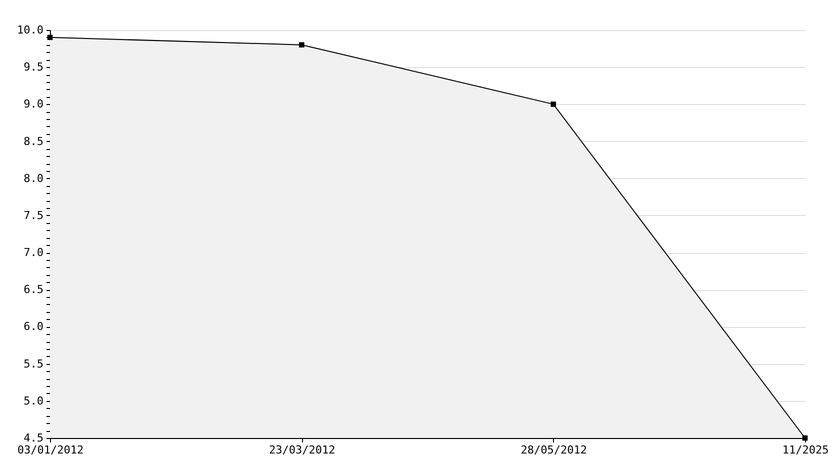 Image resolution: width=834 pixels, height=468 pixels. What do you see at coordinates (34, 67) in the screenshot?
I see `y-tick-label: 9.5` at bounding box center [34, 67].